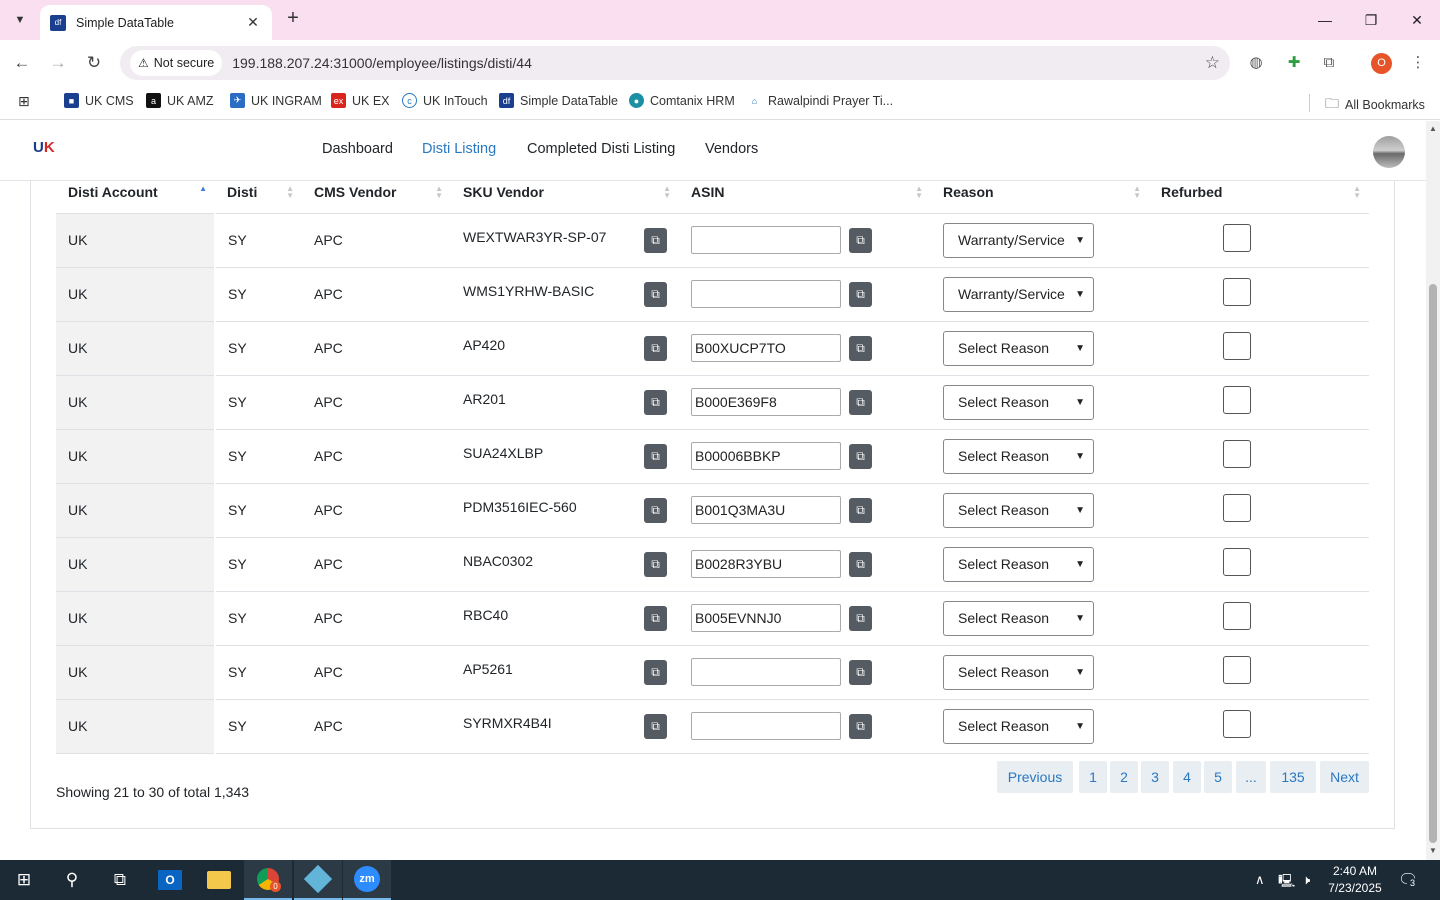 This screenshot has height=900, width=1440. What do you see at coordinates (1287, 880) in the screenshot?
I see `network-icon: 🖳` at bounding box center [1287, 880].